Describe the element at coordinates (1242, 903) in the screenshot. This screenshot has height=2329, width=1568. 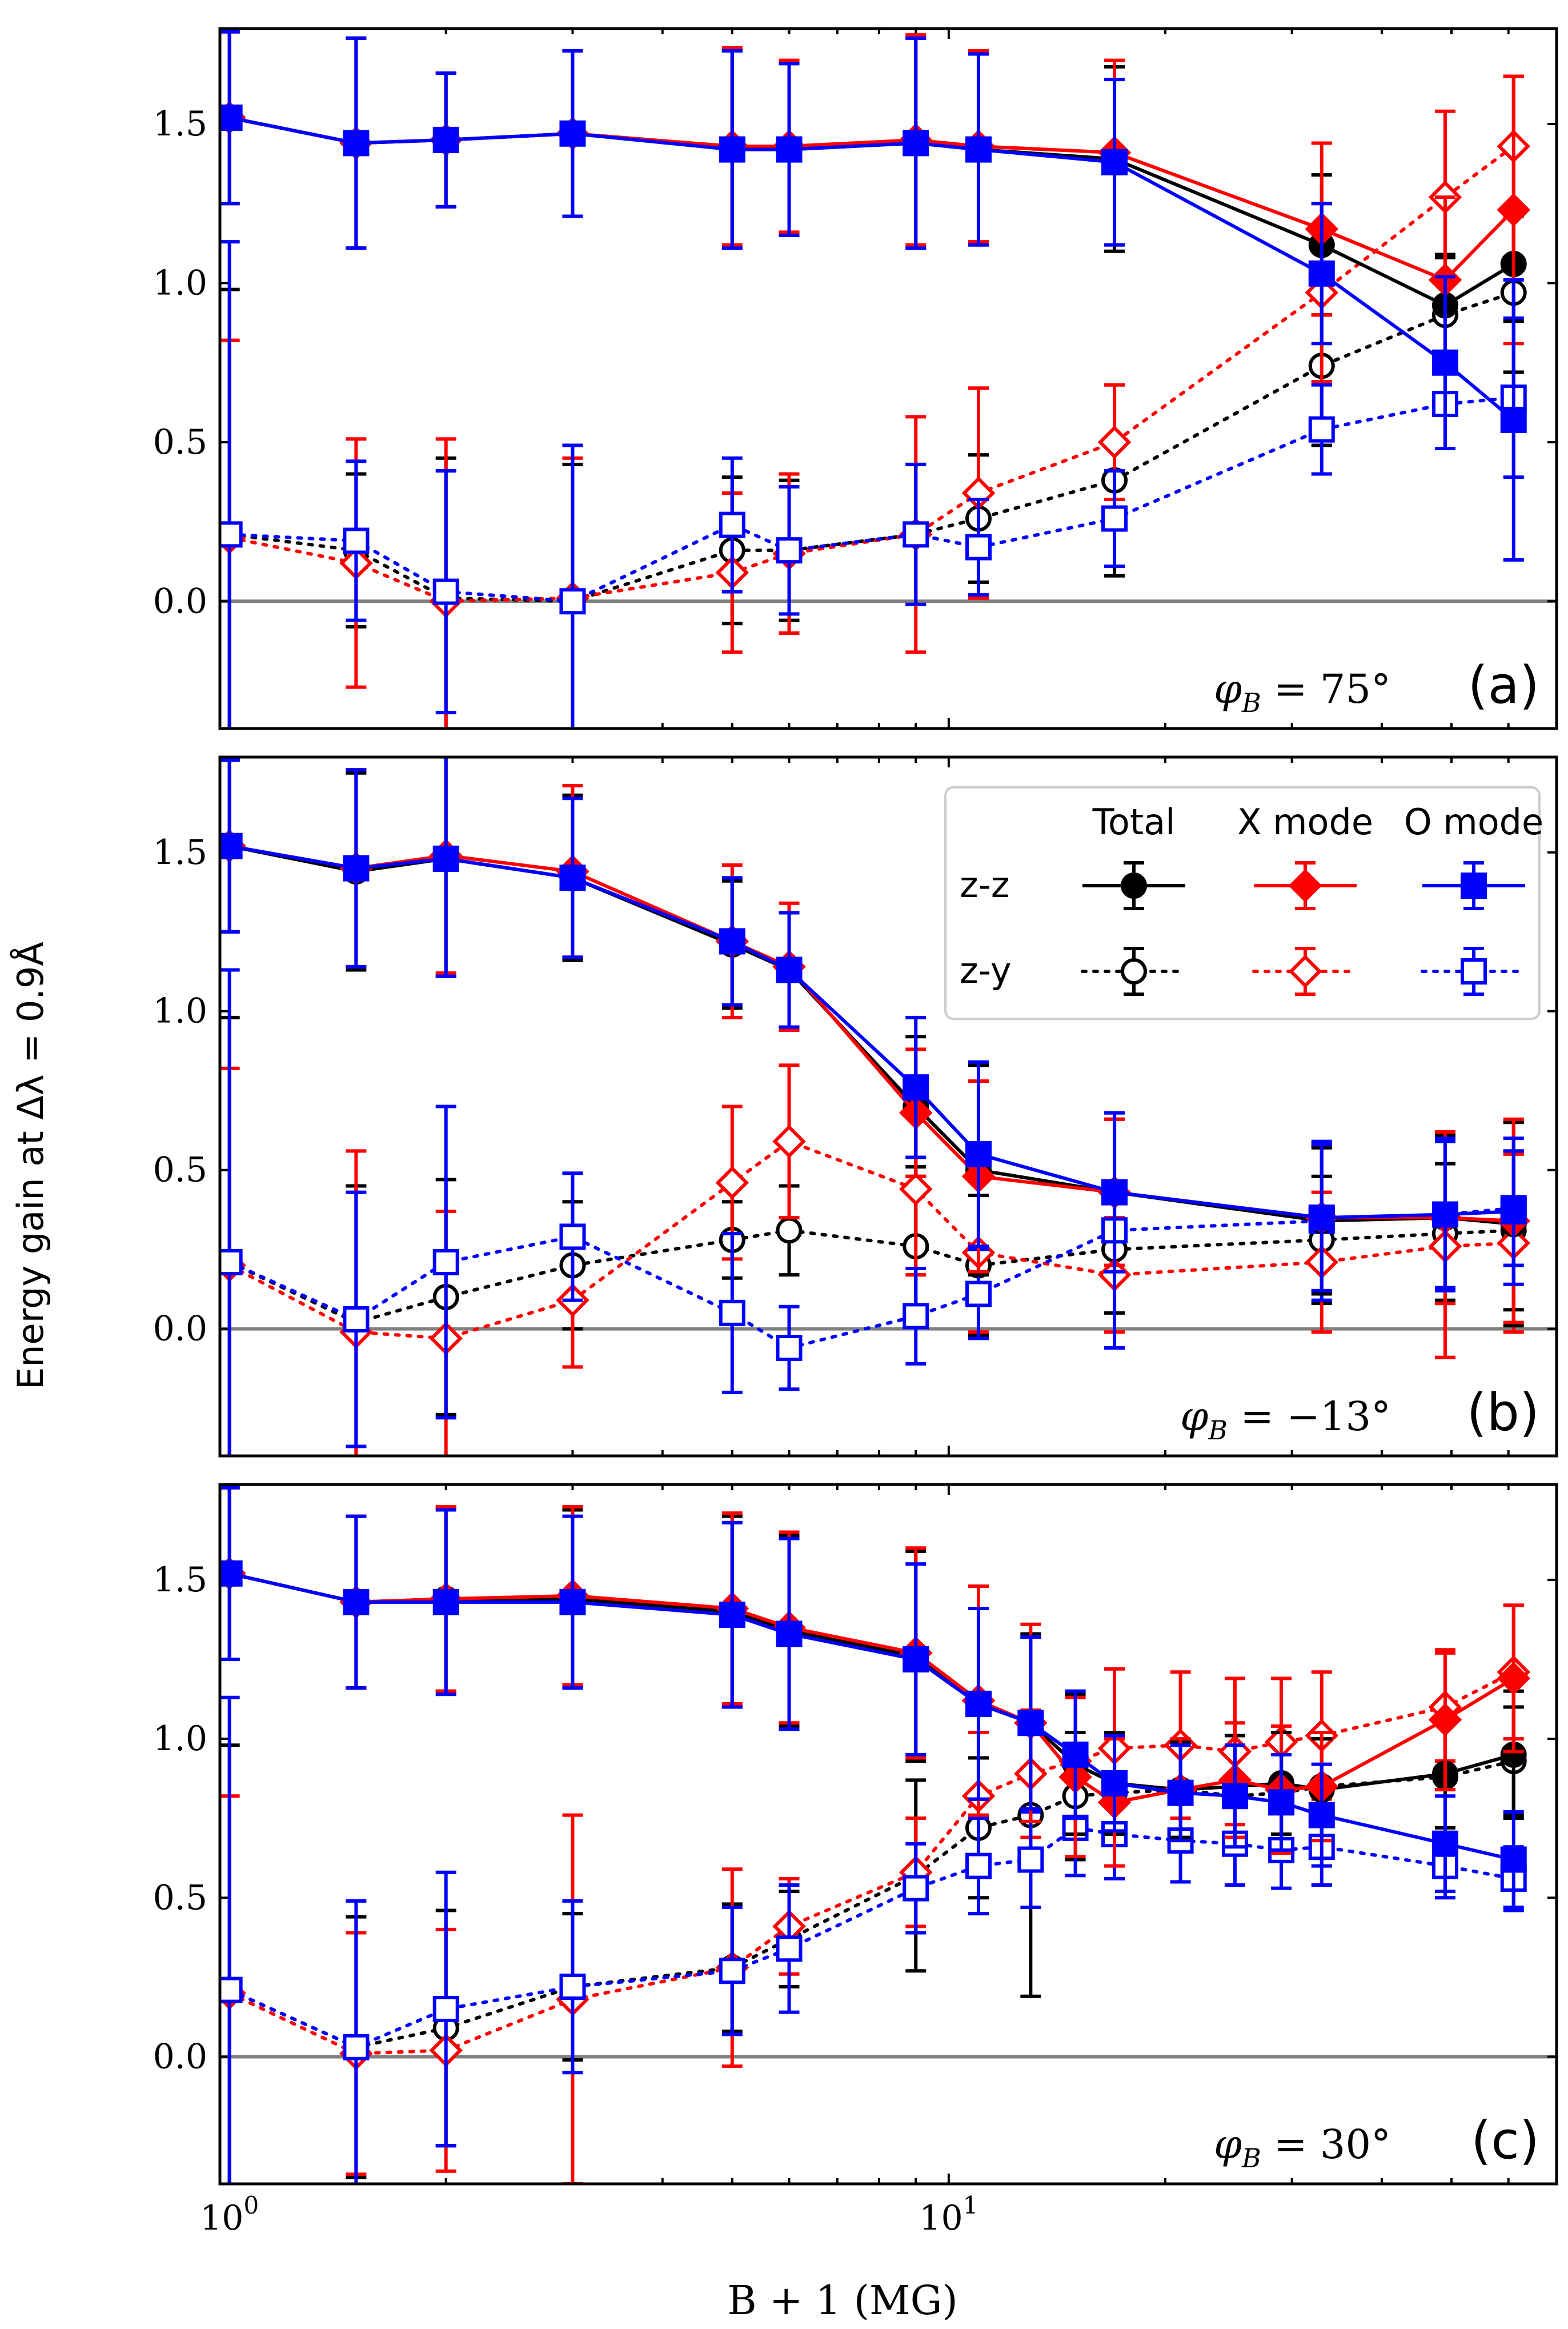
I see `legend-box` at that location.